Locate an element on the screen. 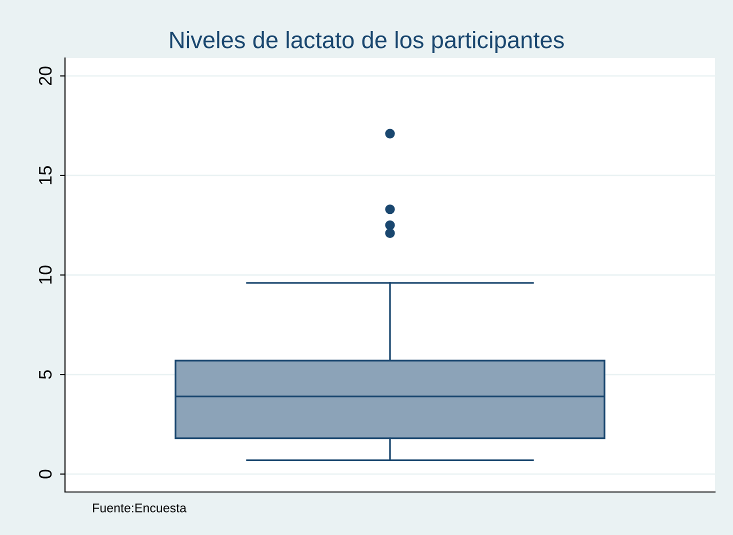  y-tick-label: 15 is located at coordinates (45, 175).